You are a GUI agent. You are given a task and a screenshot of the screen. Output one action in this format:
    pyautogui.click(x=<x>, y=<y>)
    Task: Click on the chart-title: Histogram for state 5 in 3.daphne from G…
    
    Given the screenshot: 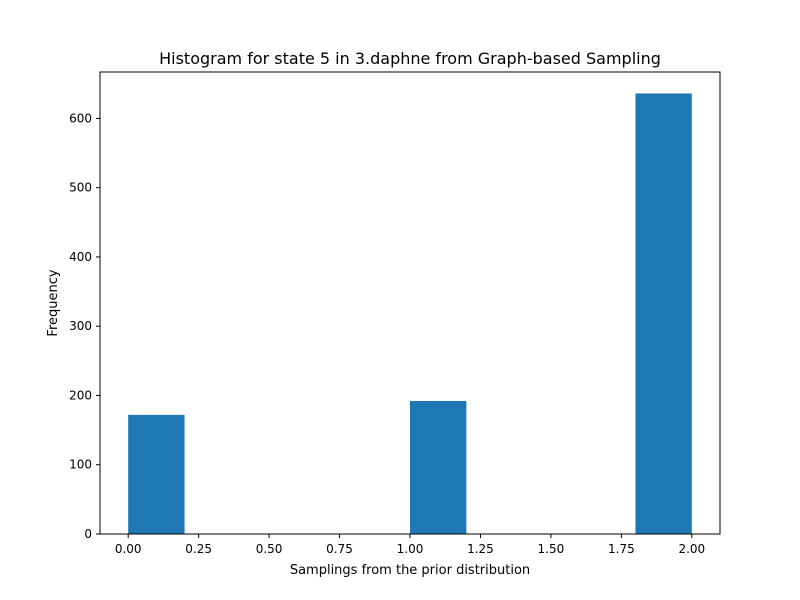 What is the action you would take?
    pyautogui.click(x=410, y=58)
    